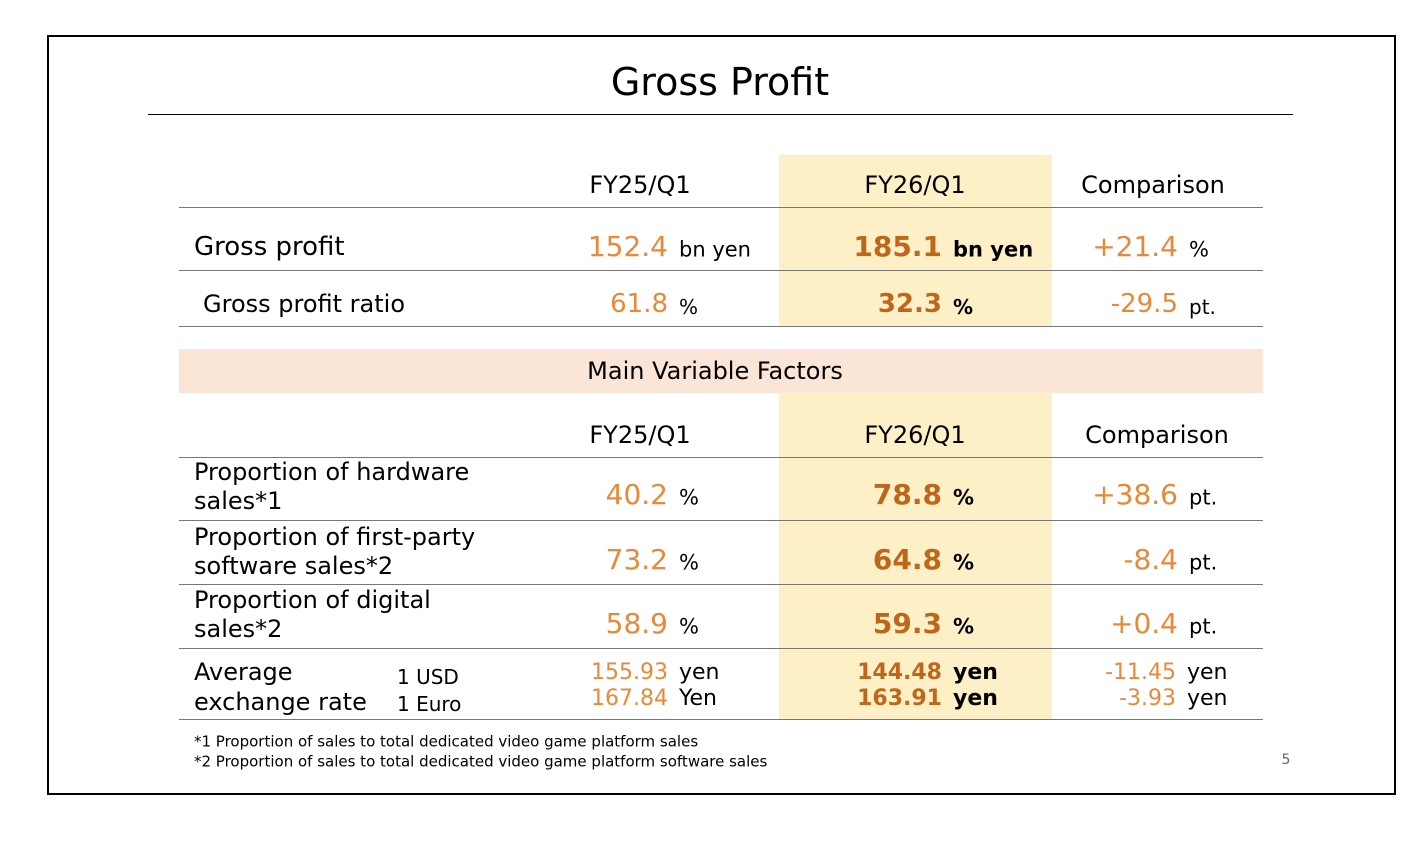 The height and width of the screenshot is (844, 1406). Describe the element at coordinates (907, 623) in the screenshot. I see `cell-value: 59.3` at that location.